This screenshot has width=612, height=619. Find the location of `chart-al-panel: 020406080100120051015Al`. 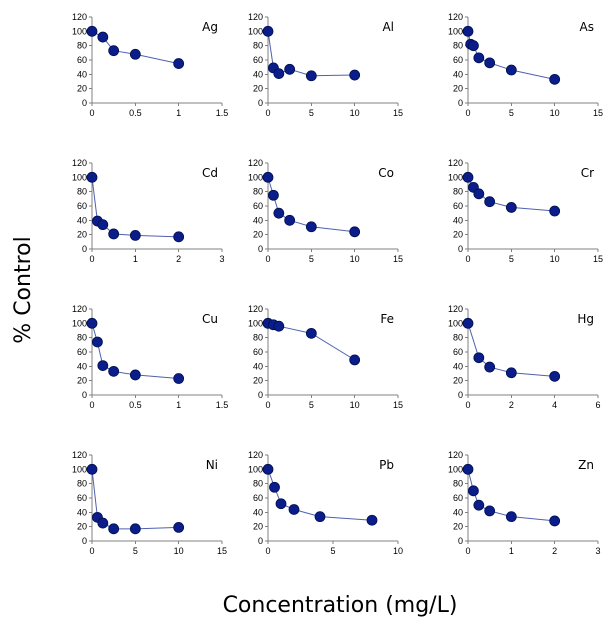

chart-al-panel: 020406080100120051015Al is located at coordinates (325, 65).